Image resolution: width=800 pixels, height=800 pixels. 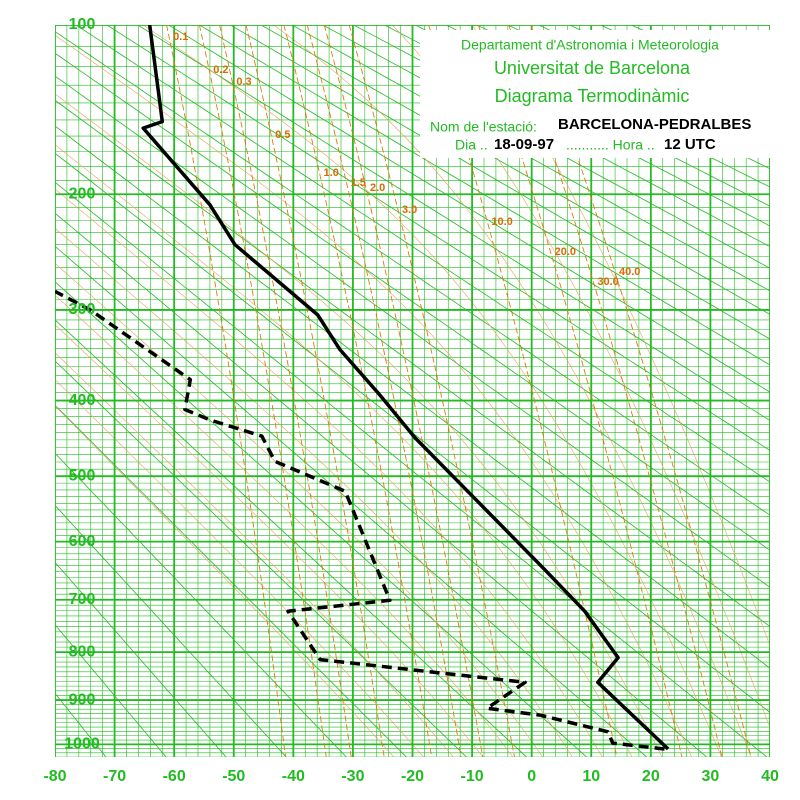 What do you see at coordinates (409, 210) in the screenshot?
I see `mixing-ratio-label: 3.0` at bounding box center [409, 210].